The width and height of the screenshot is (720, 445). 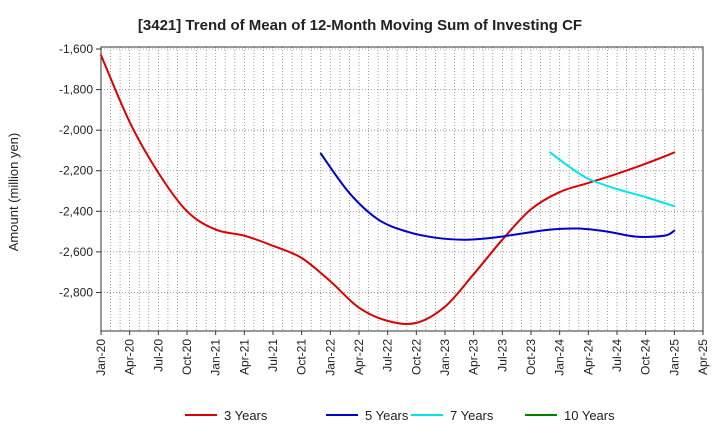 I want to click on y-axis-label: Amount (million yen), so click(x=13, y=192).